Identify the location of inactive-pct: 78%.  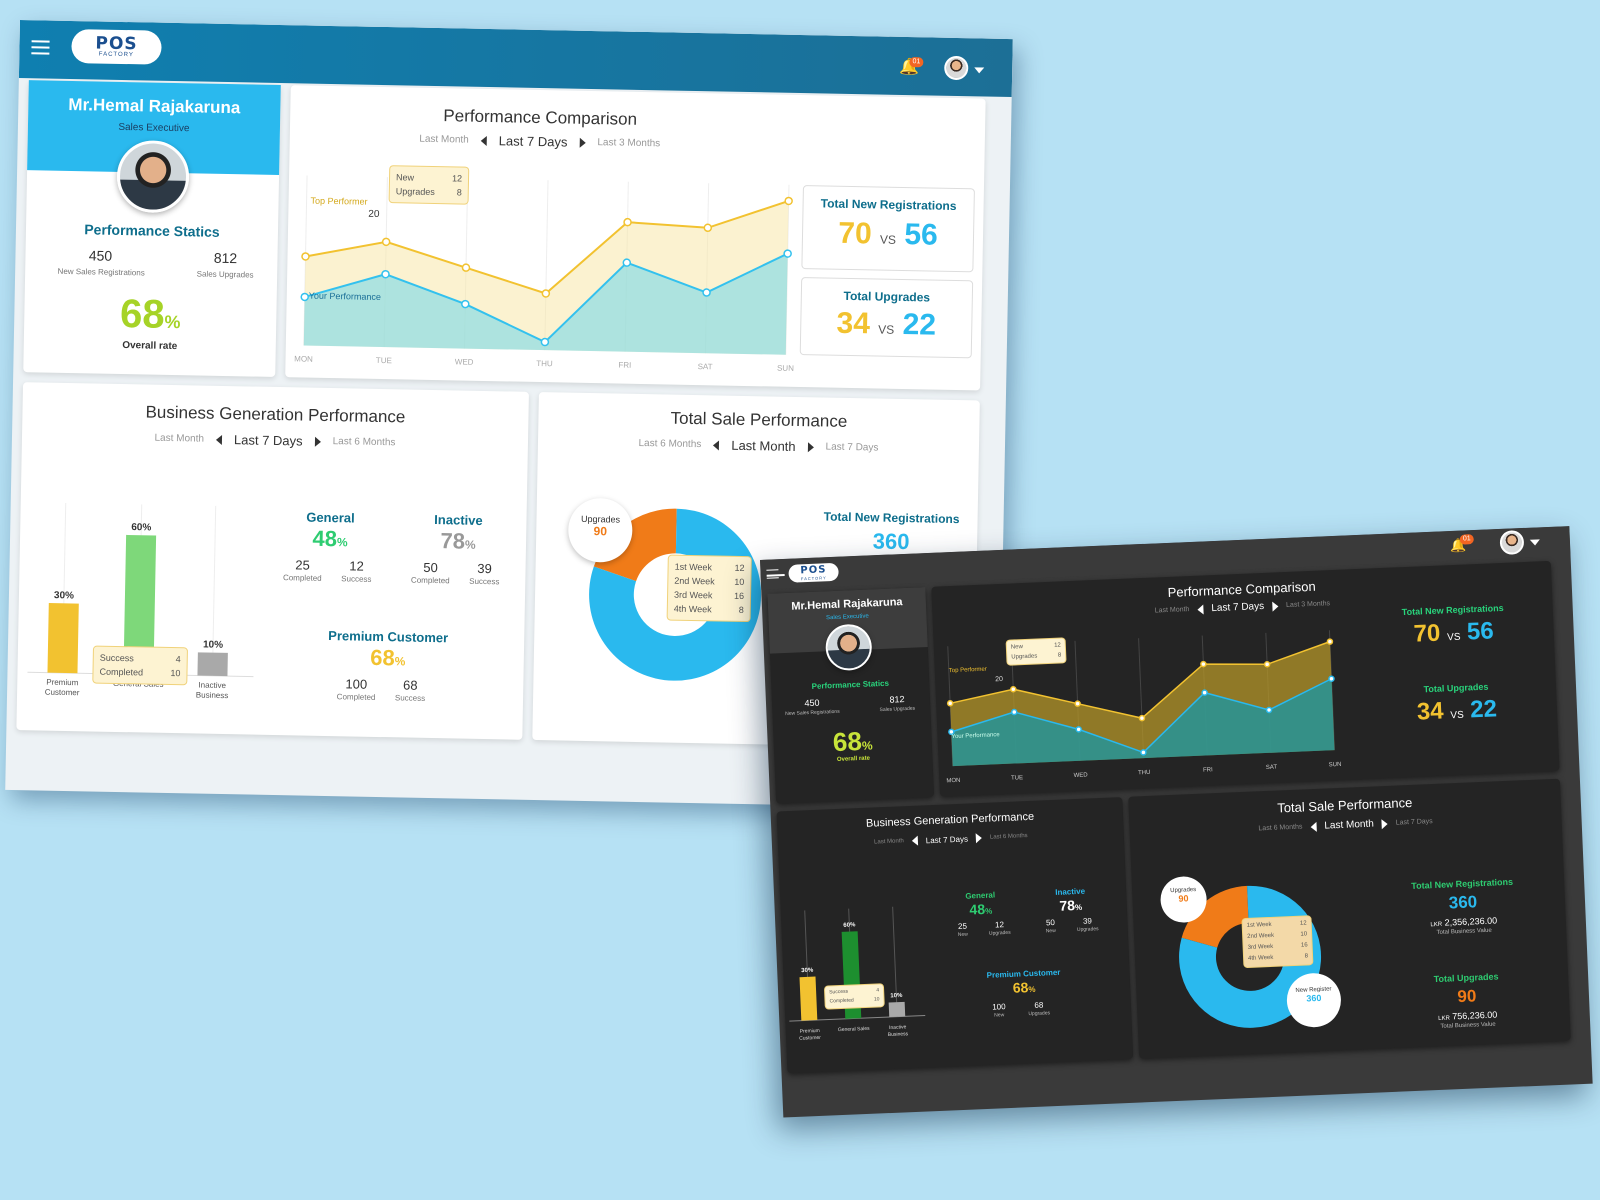
(1070, 905).